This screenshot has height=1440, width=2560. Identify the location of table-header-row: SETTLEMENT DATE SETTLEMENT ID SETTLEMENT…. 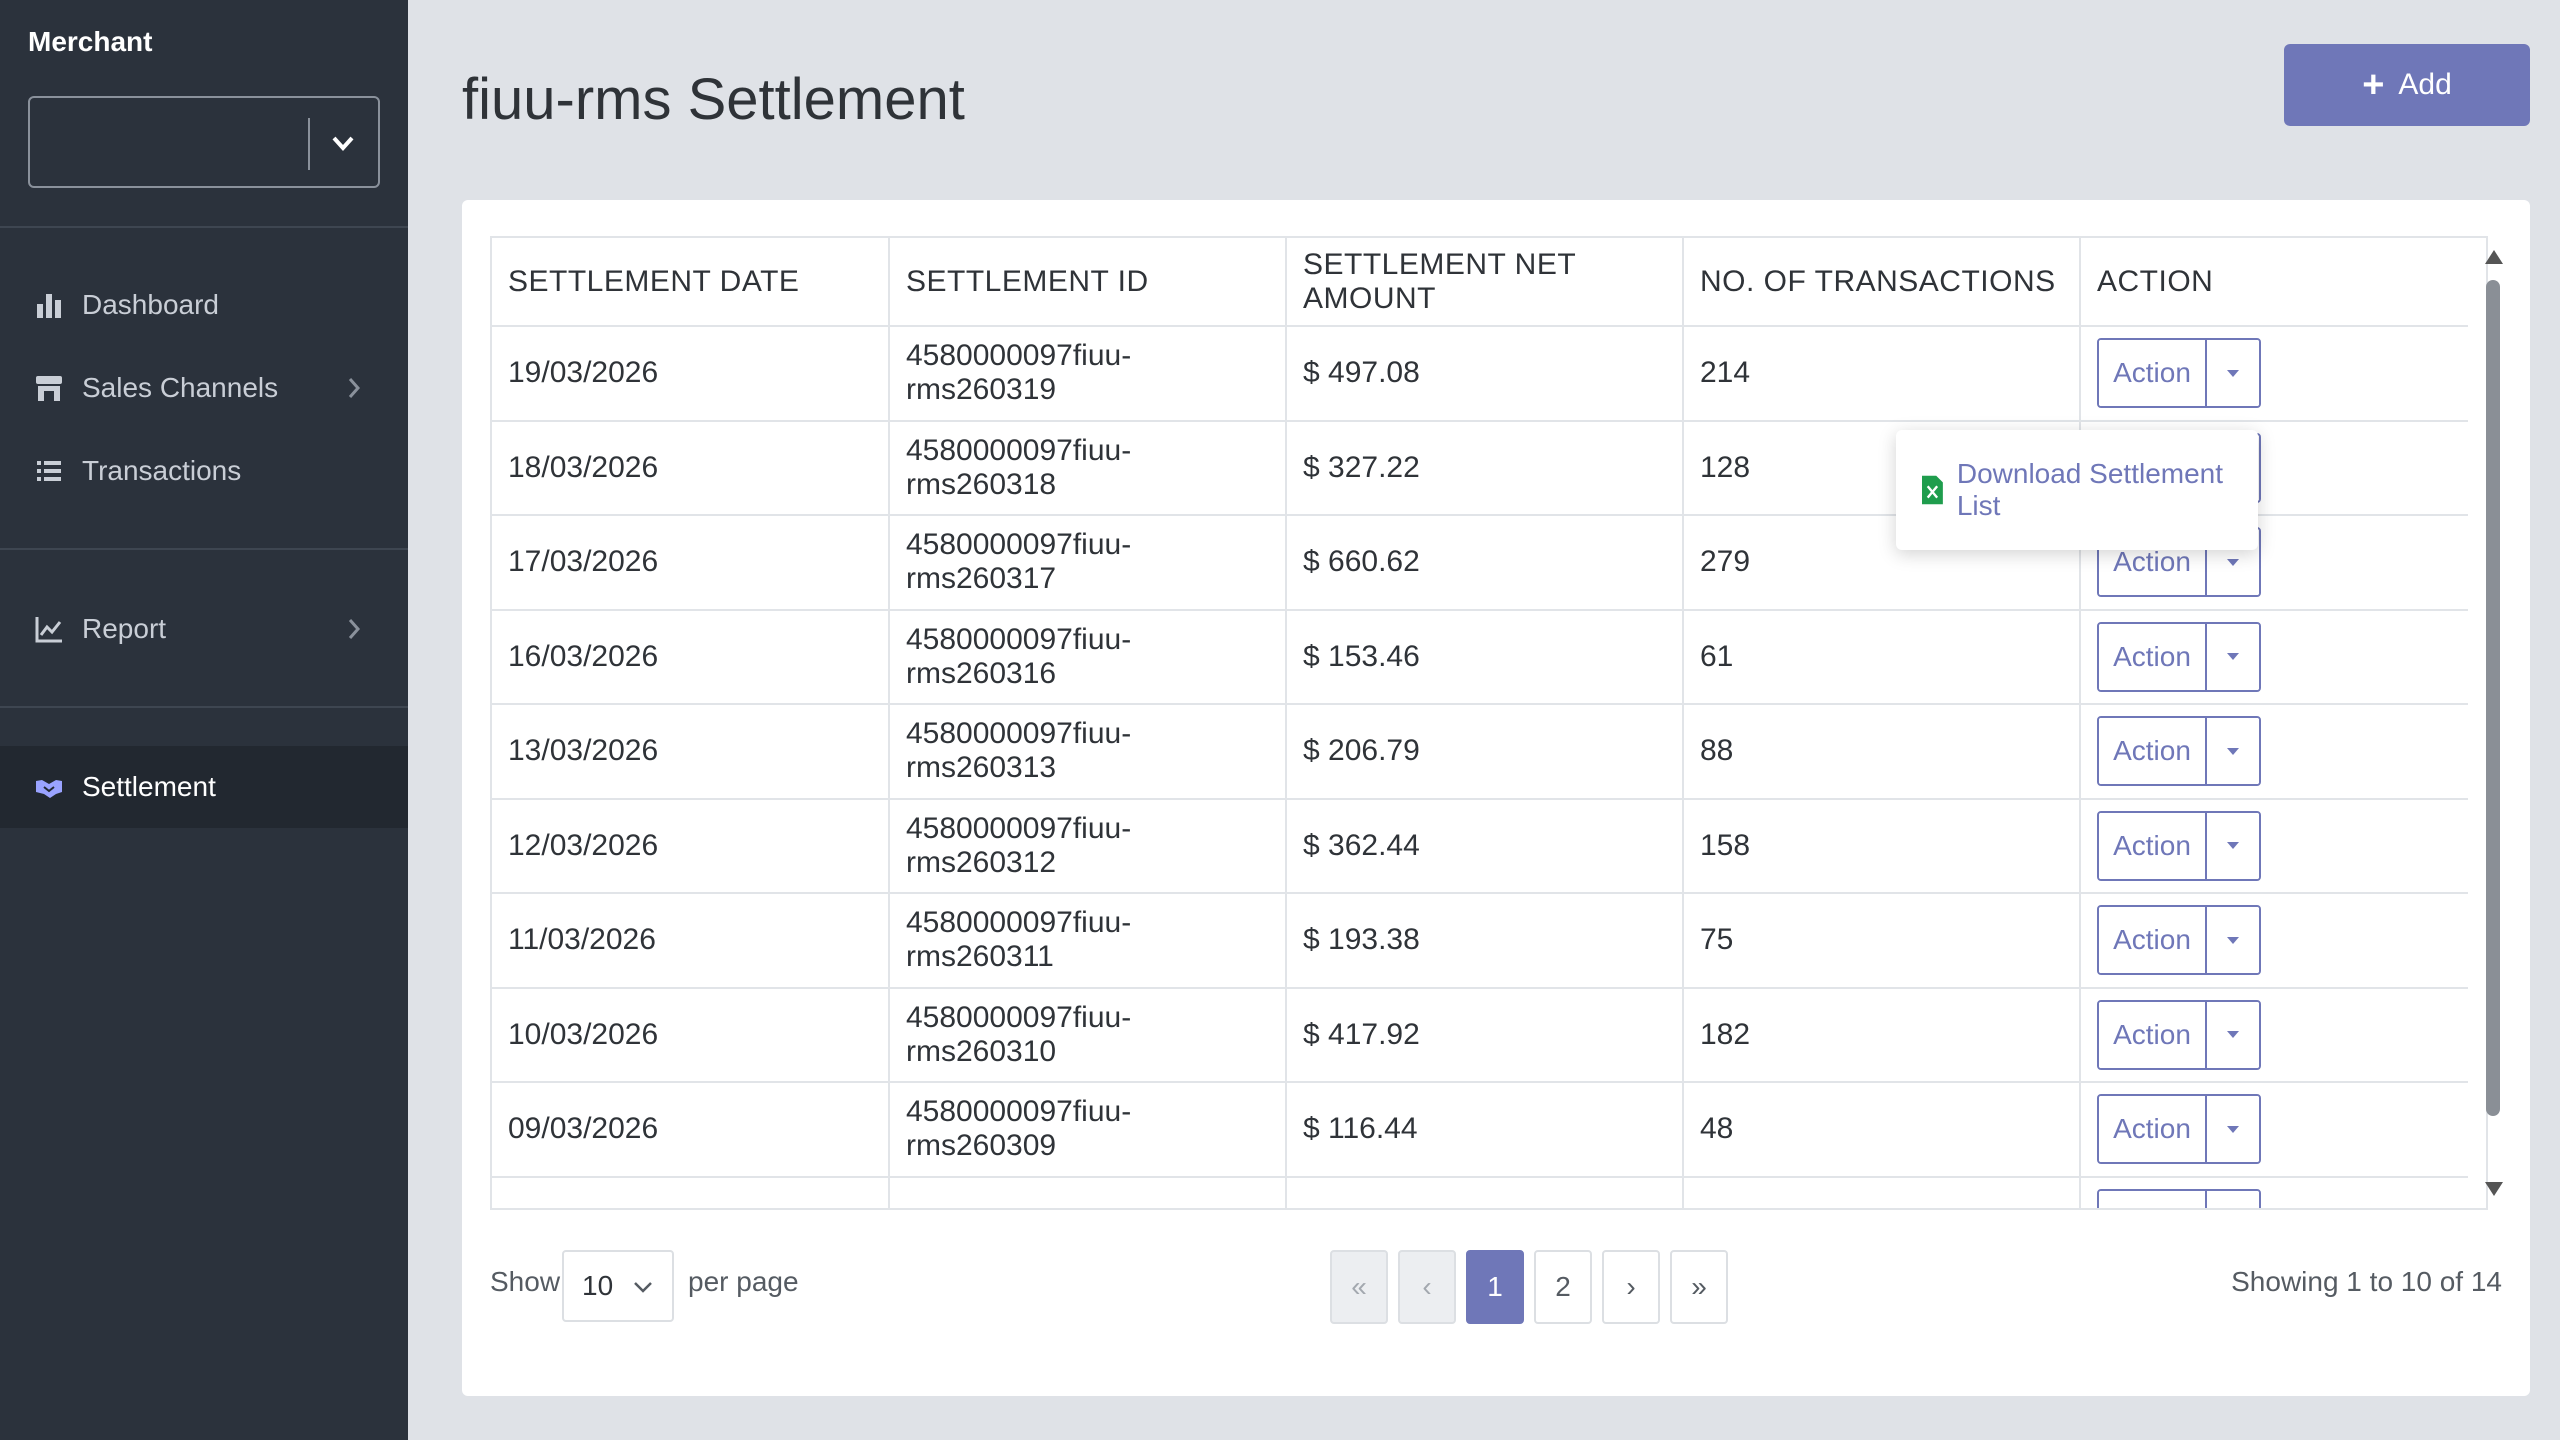
(1480, 282).